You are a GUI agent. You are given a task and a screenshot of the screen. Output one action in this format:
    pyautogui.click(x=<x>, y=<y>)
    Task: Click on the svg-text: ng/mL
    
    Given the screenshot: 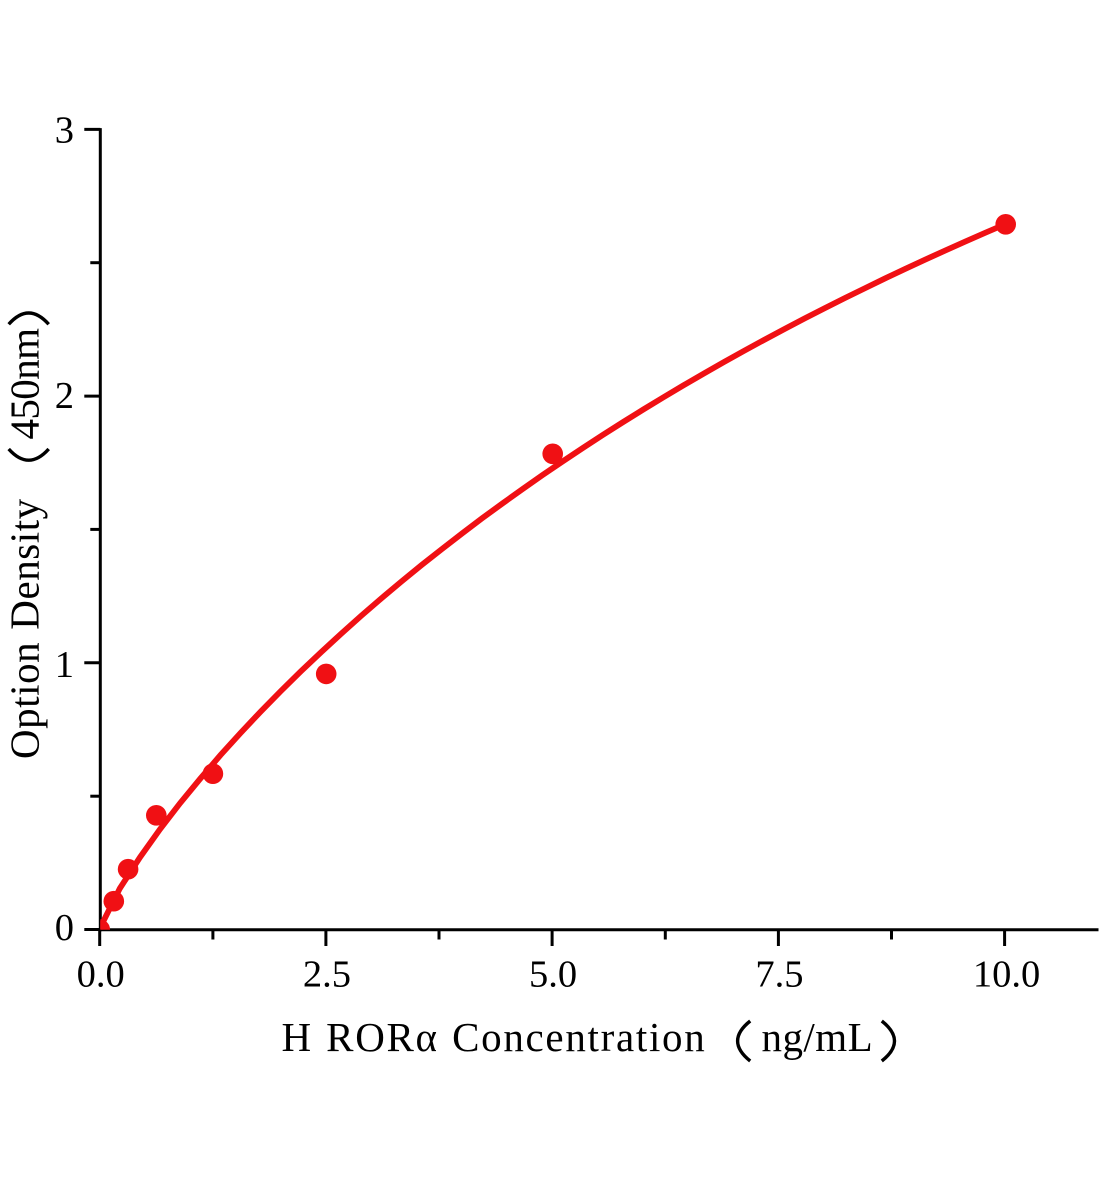 What is the action you would take?
    pyautogui.click(x=818, y=1037)
    